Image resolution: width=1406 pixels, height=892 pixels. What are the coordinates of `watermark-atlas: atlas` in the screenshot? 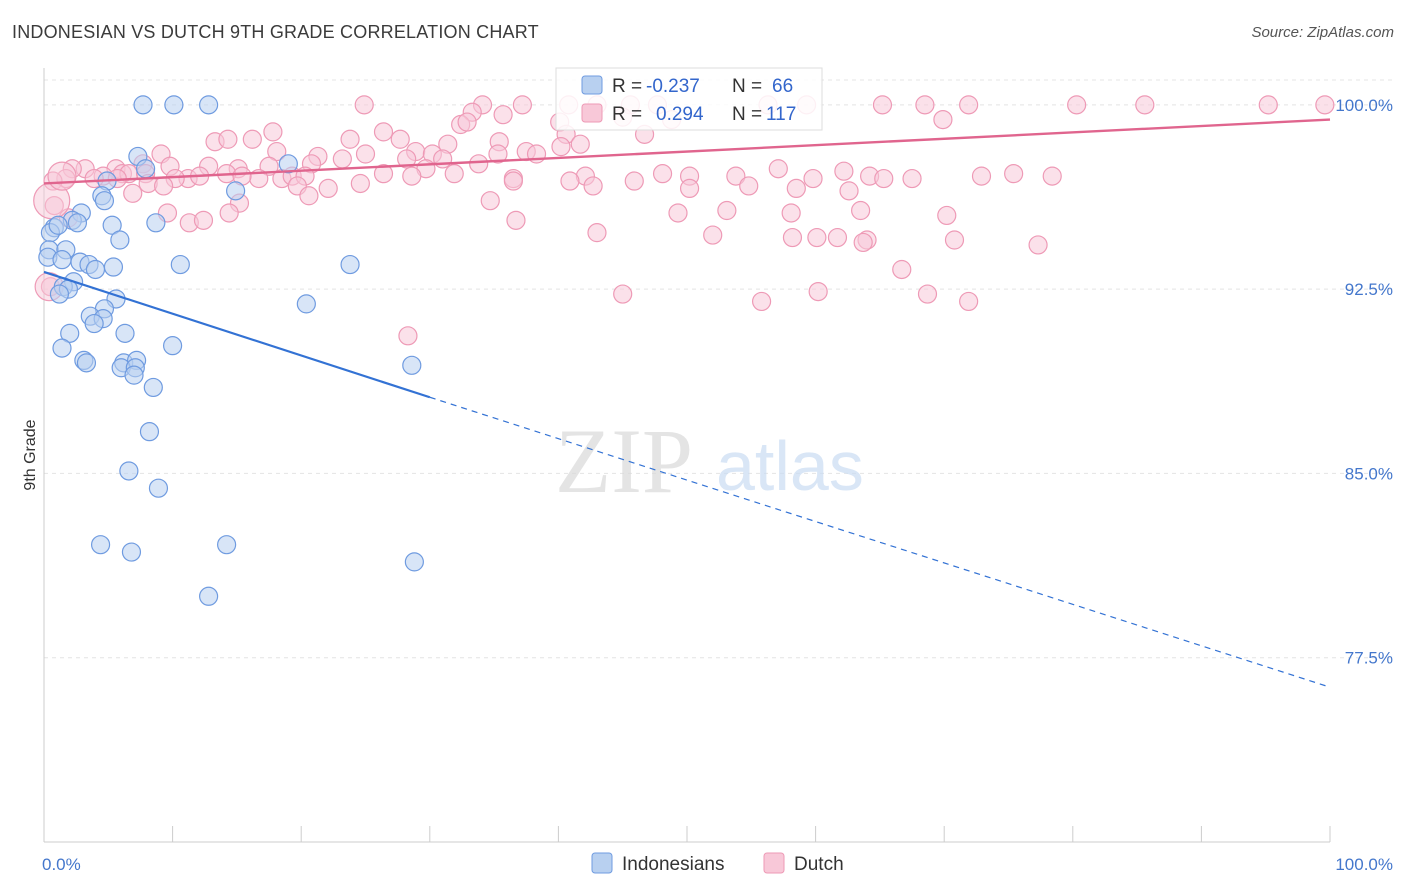 It's located at (790, 466).